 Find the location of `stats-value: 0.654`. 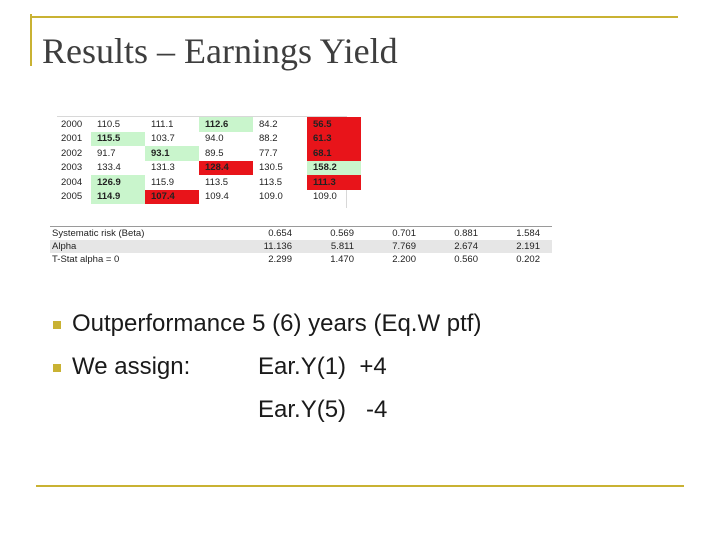

stats-value: 0.654 is located at coordinates (273, 233).